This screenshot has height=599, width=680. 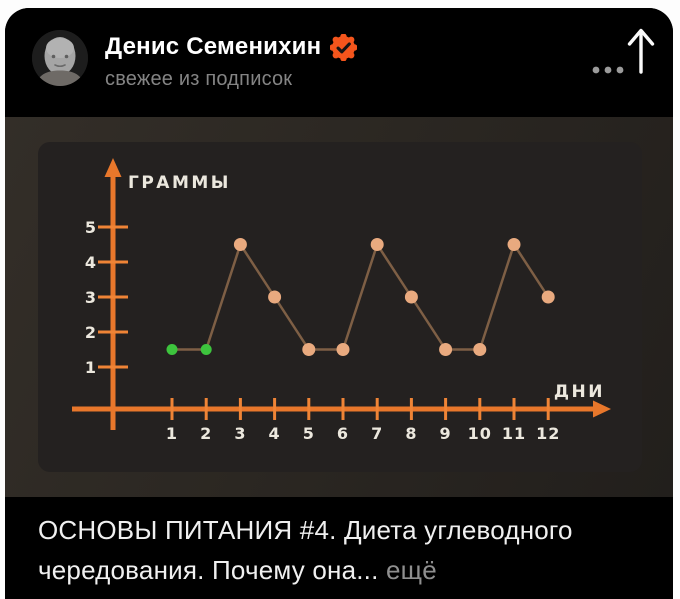 I want to click on x-tick-label: 8, so click(x=411, y=433).